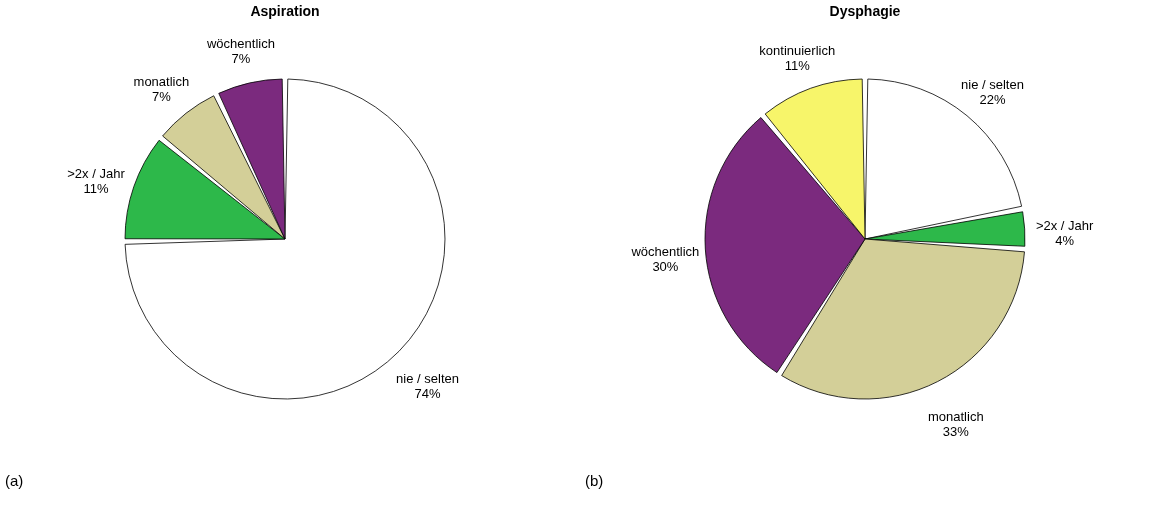  Describe the element at coordinates (865, 11) in the screenshot. I see `chart-title: Dysphagie` at that location.